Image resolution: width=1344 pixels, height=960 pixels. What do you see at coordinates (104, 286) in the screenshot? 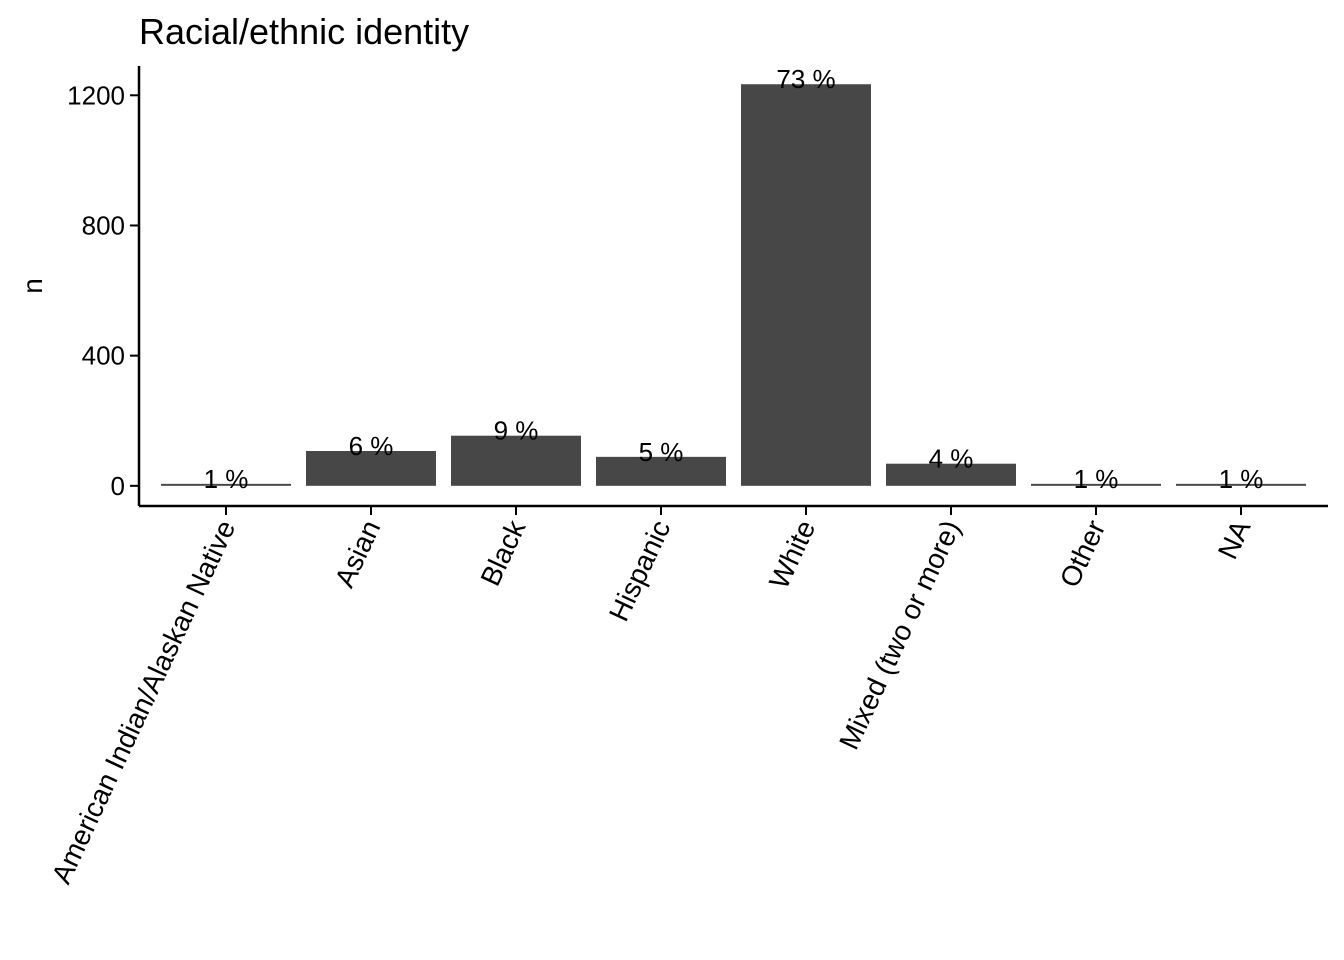
I see `y-axis: 0 400 800 1200` at bounding box center [104, 286].